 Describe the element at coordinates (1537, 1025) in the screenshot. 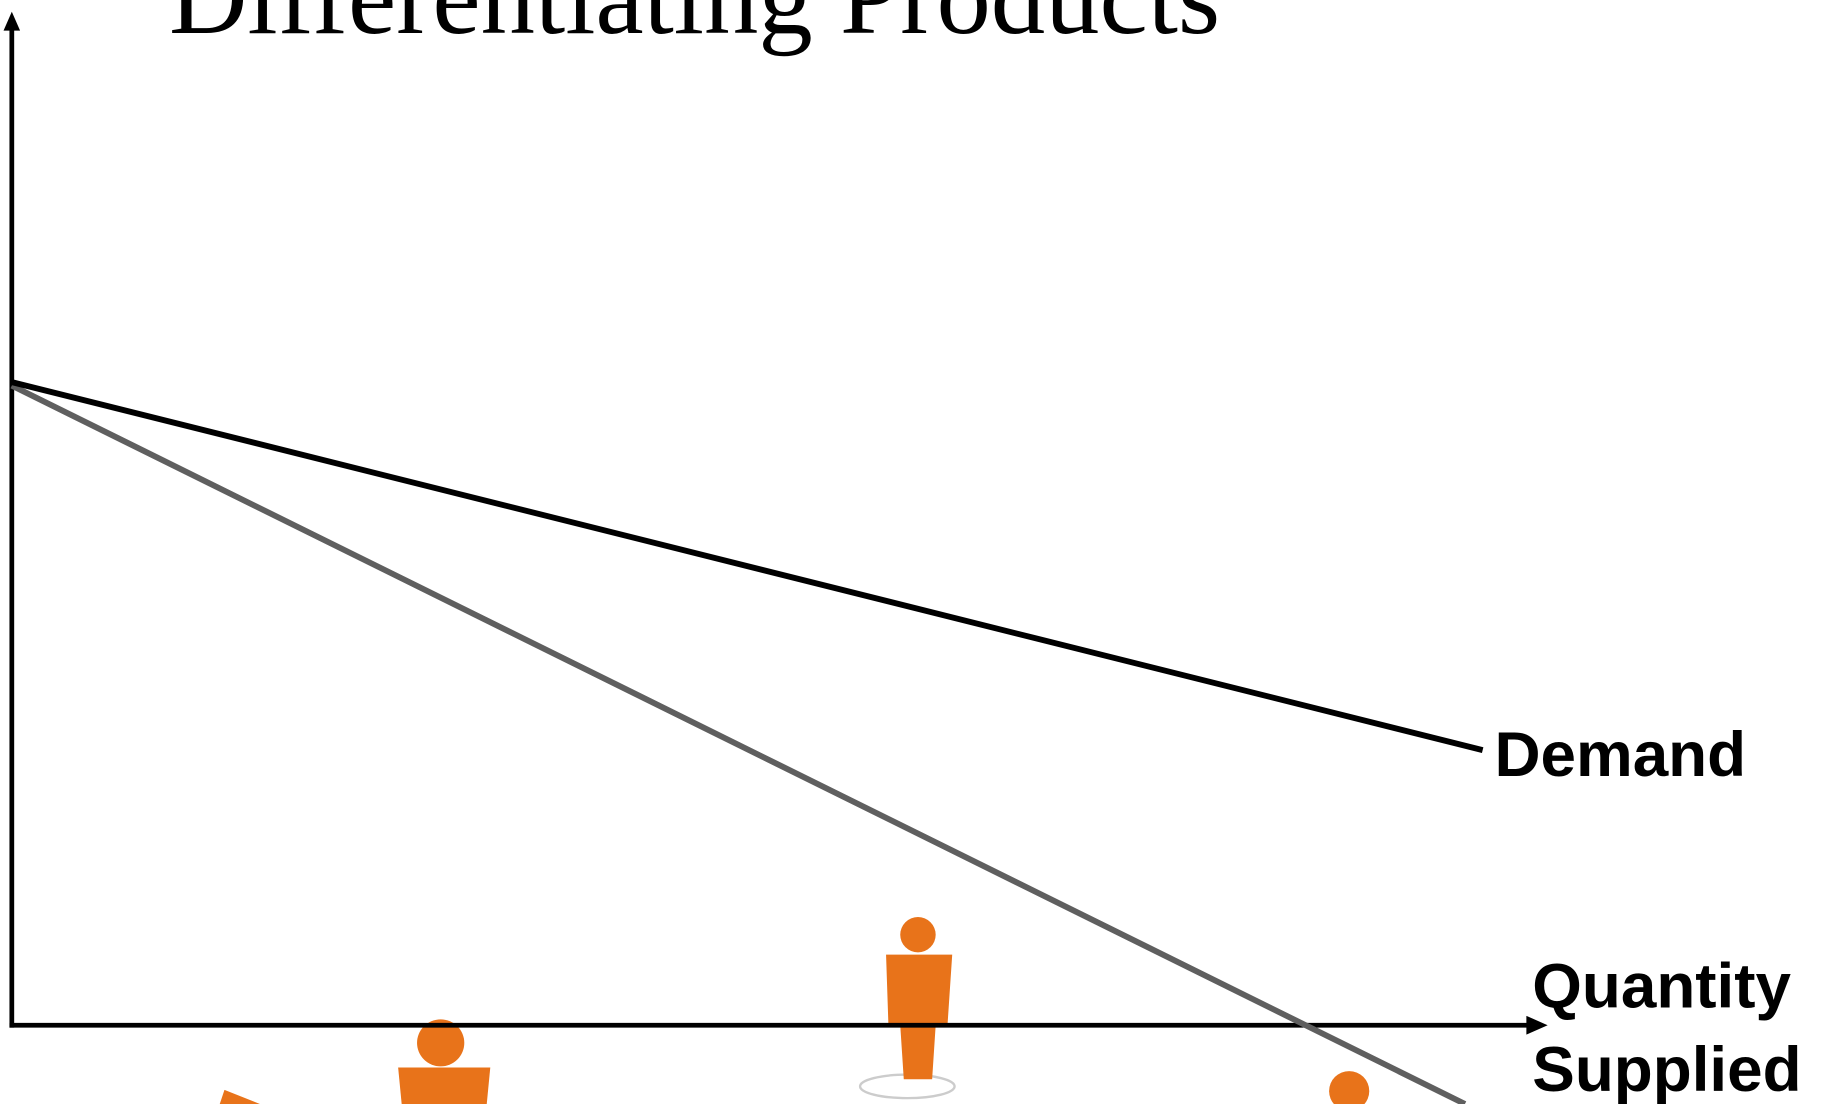

I see `x-axis-arrow` at that location.